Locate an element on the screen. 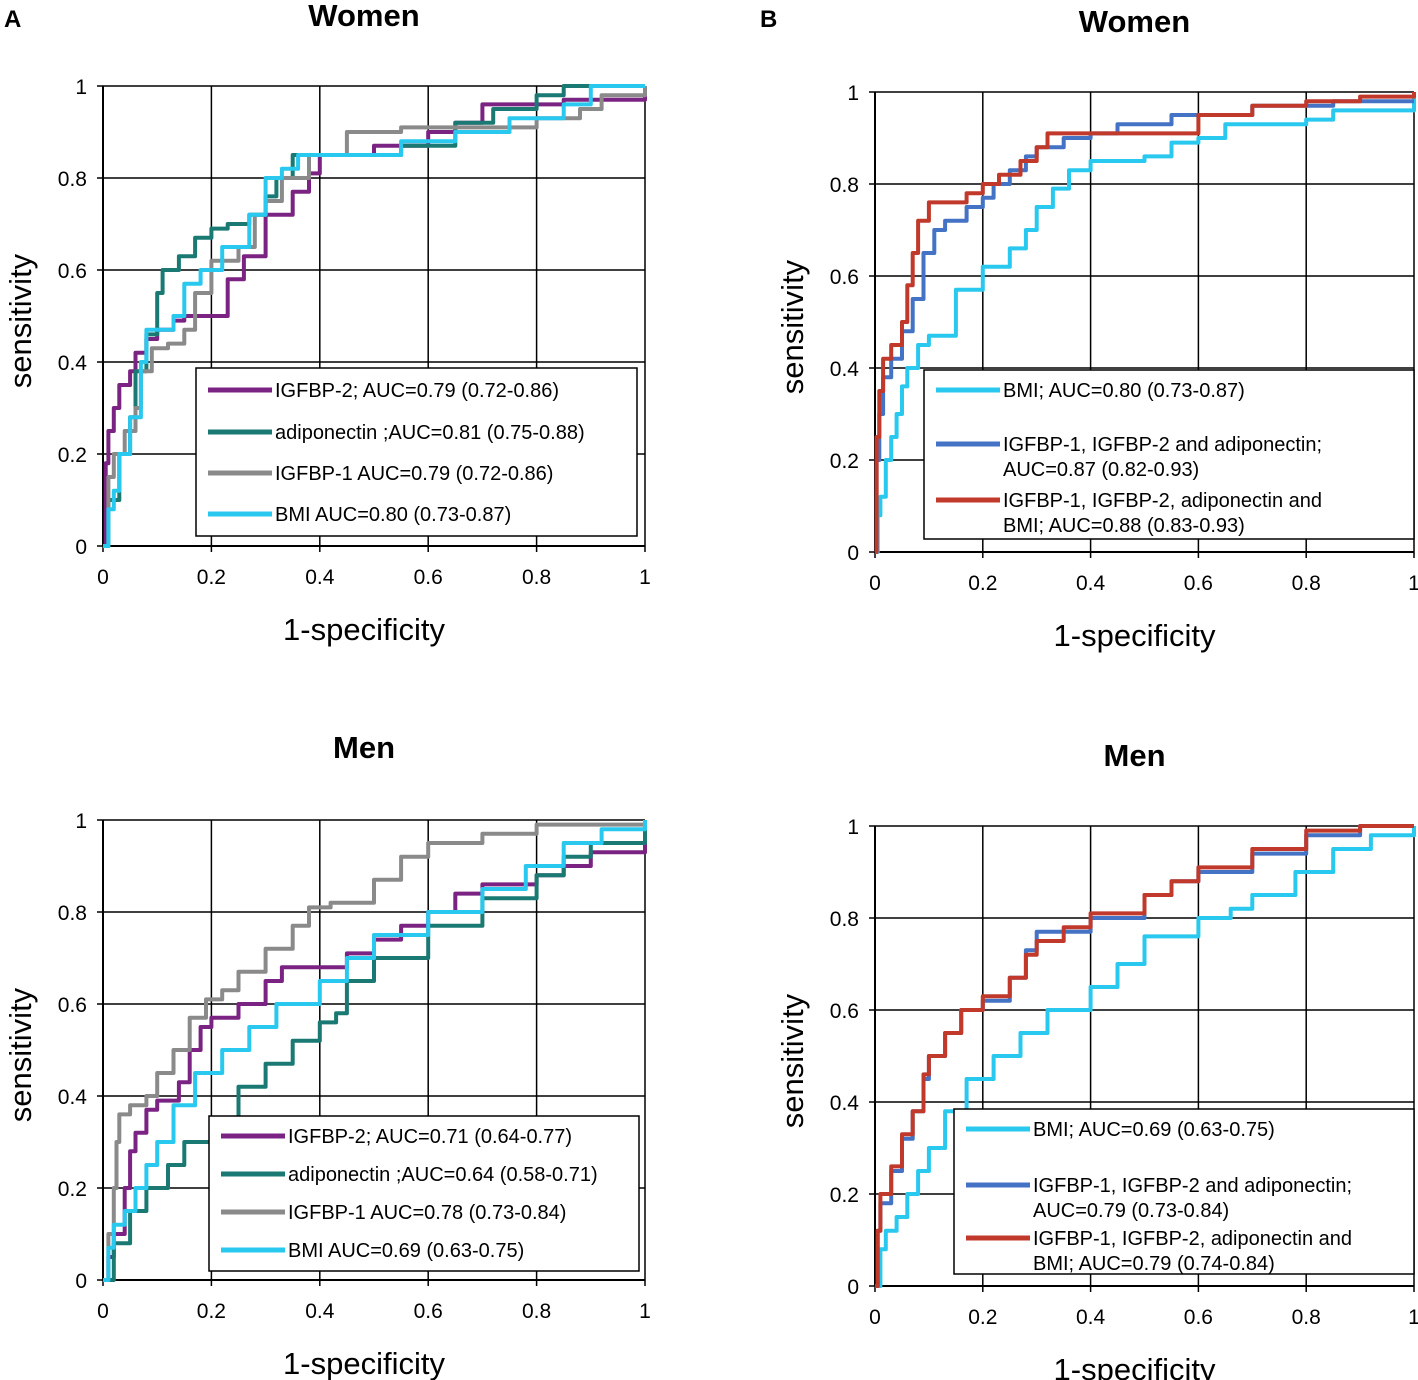  legend-label: adiponectin ;AUC=0.64 (0.58-0.71) is located at coordinates (443, 1175).